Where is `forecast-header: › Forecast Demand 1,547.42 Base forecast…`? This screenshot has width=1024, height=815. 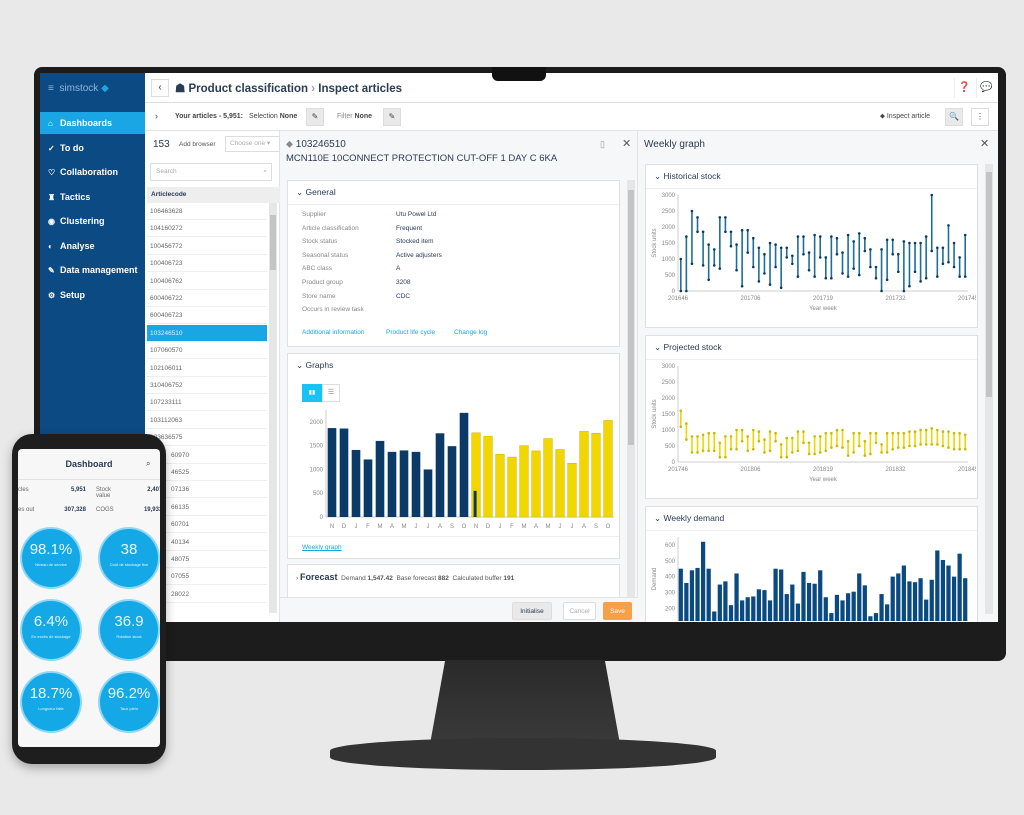 forecast-header: › Forecast Demand 1,547.42 Base forecast… is located at coordinates (405, 577).